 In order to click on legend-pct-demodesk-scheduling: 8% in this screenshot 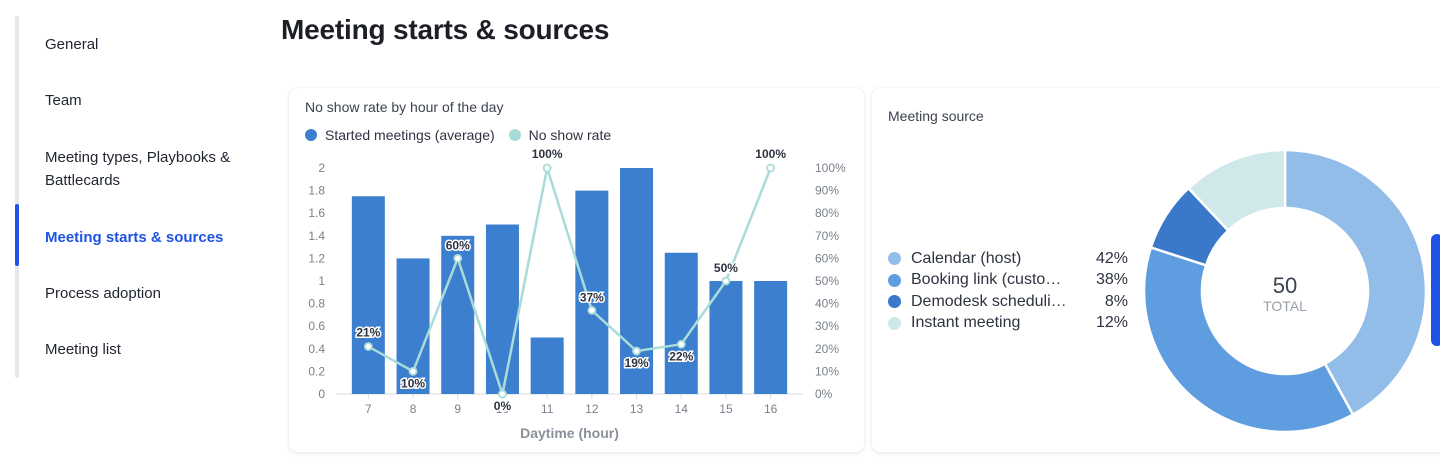, I will do `click(1116, 301)`.